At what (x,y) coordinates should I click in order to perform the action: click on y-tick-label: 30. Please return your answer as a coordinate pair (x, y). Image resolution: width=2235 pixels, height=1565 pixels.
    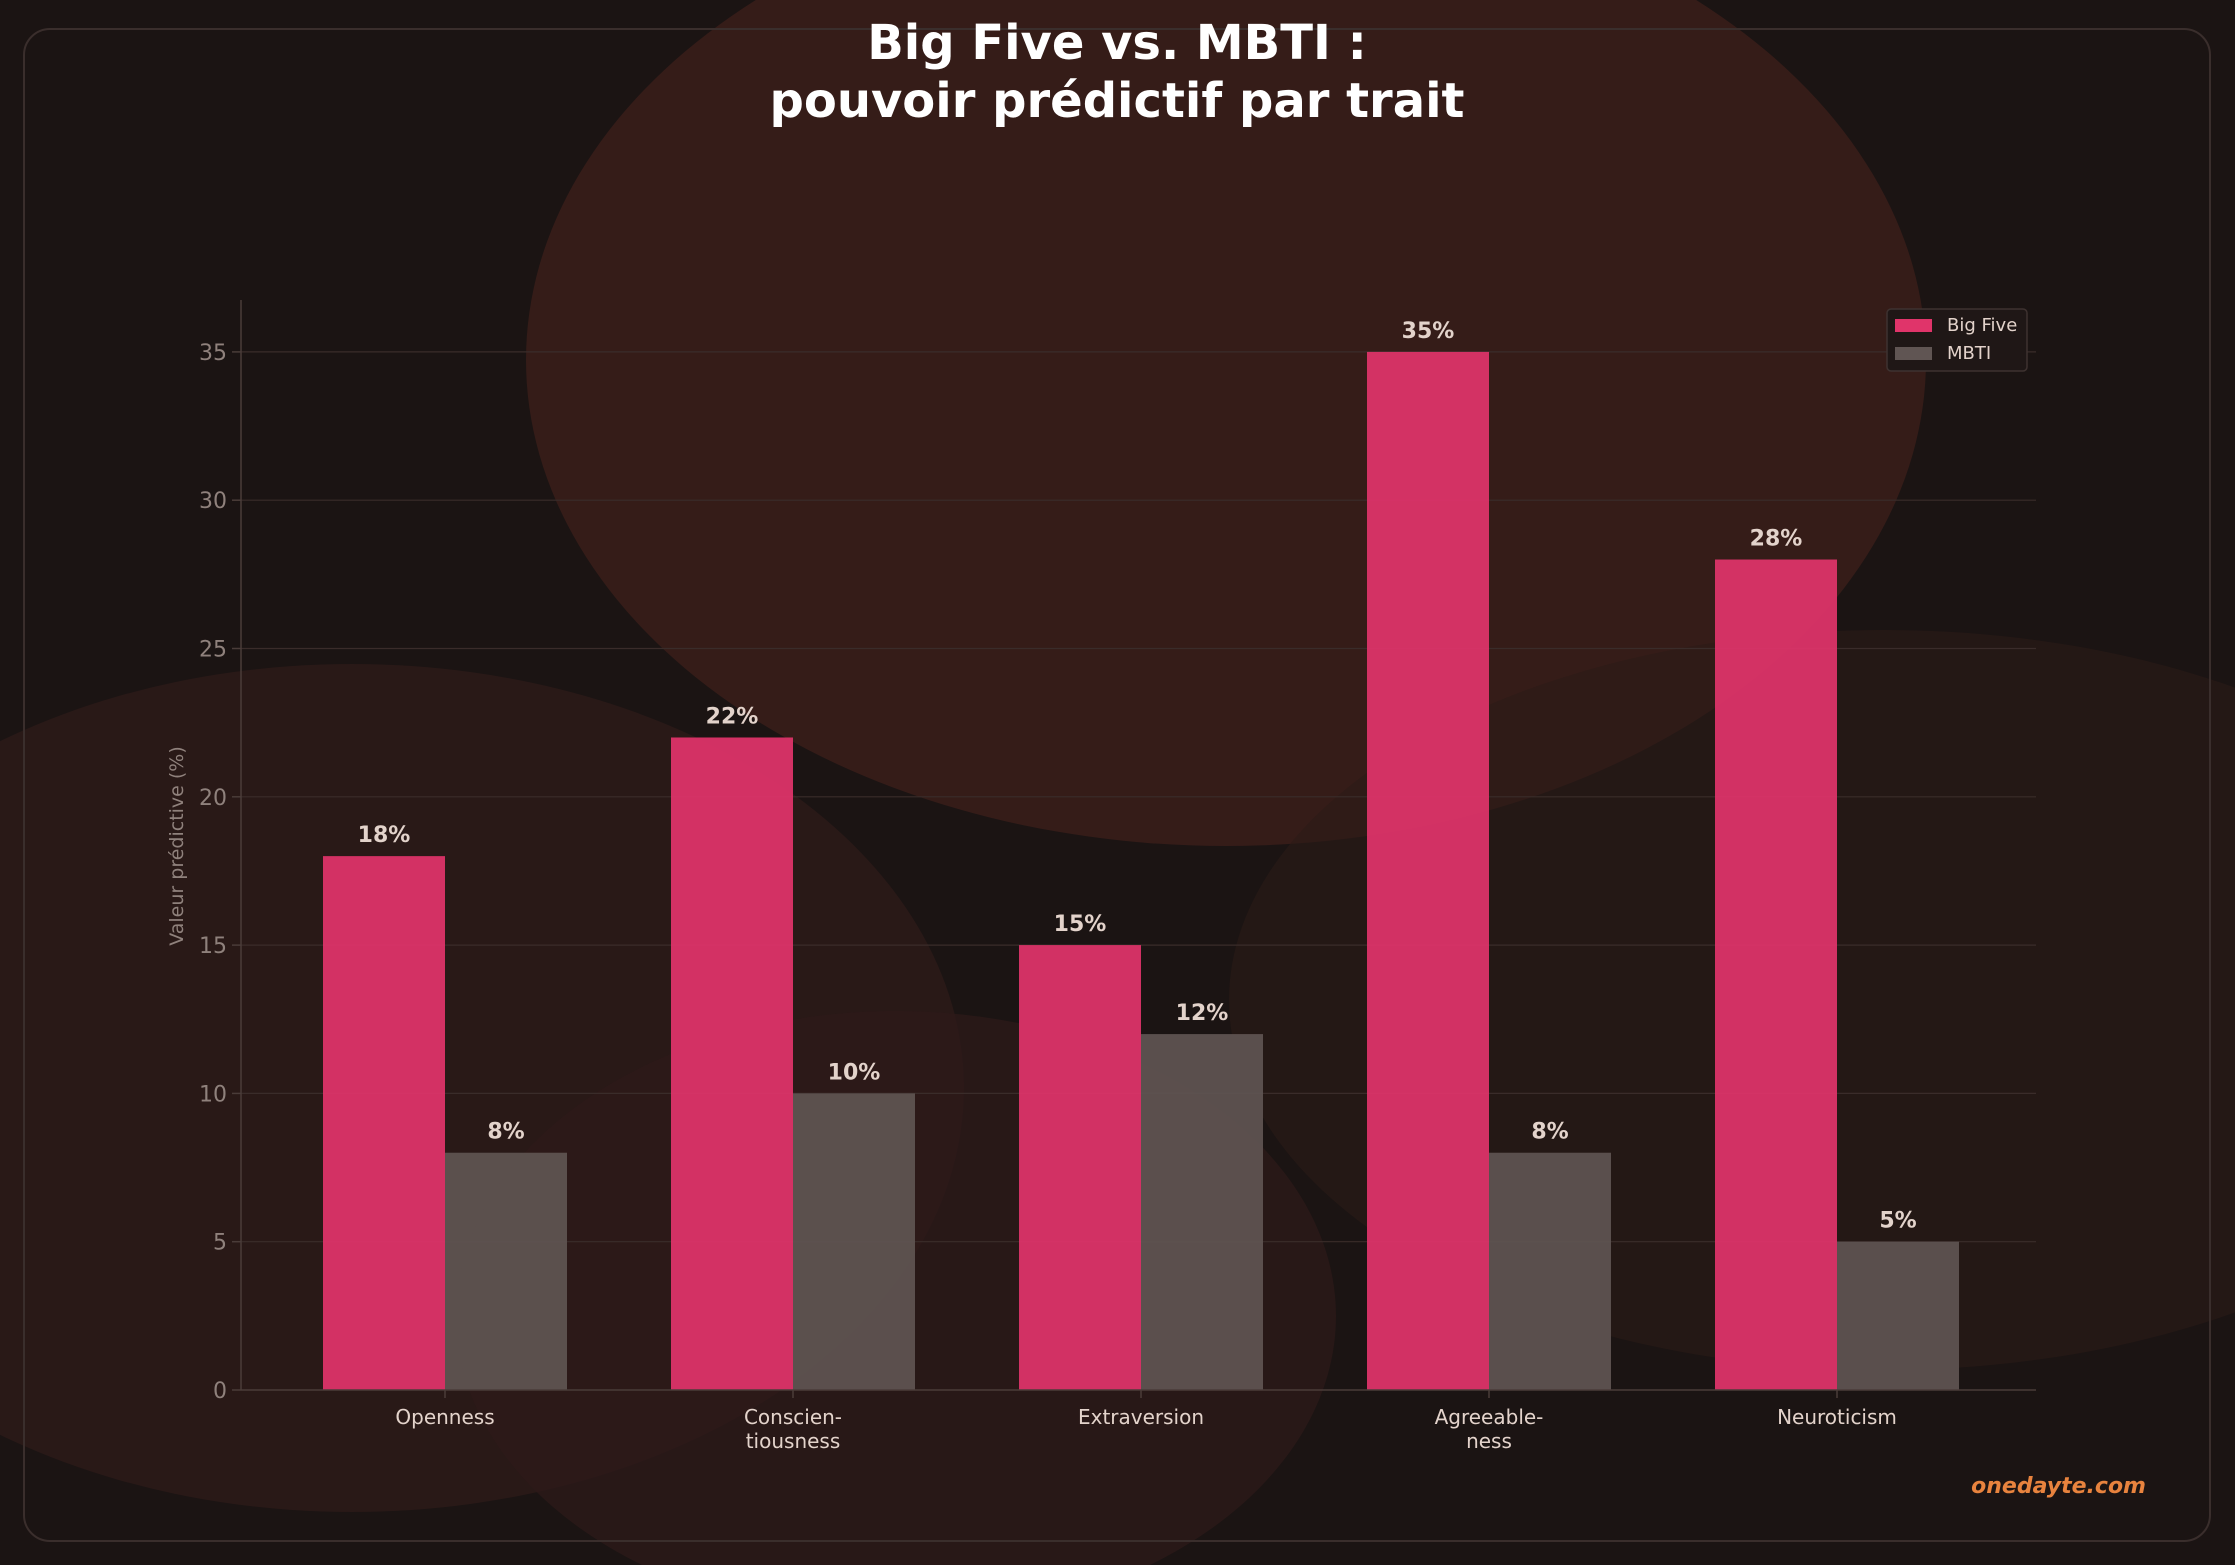
    Looking at the image, I should click on (213, 501).